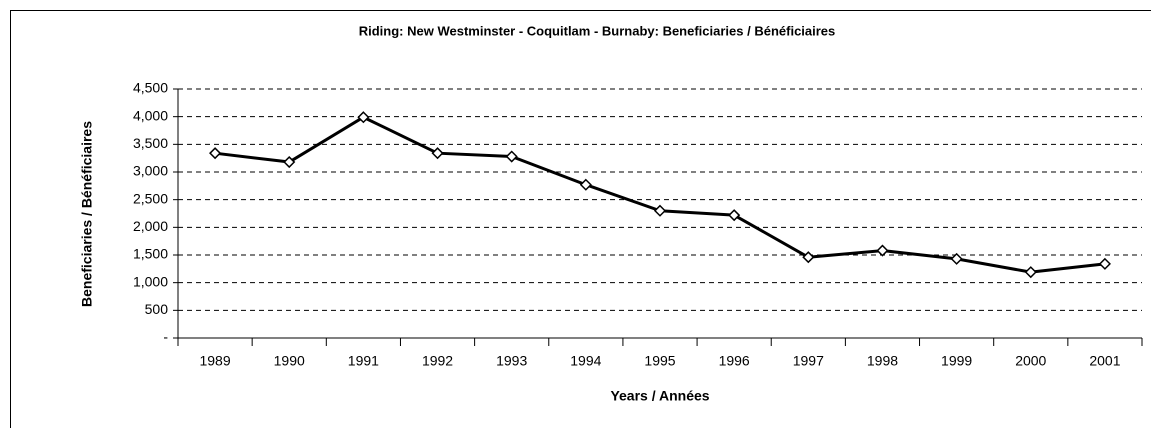  What do you see at coordinates (437, 361) in the screenshot?
I see `x-tick-label: 1992` at bounding box center [437, 361].